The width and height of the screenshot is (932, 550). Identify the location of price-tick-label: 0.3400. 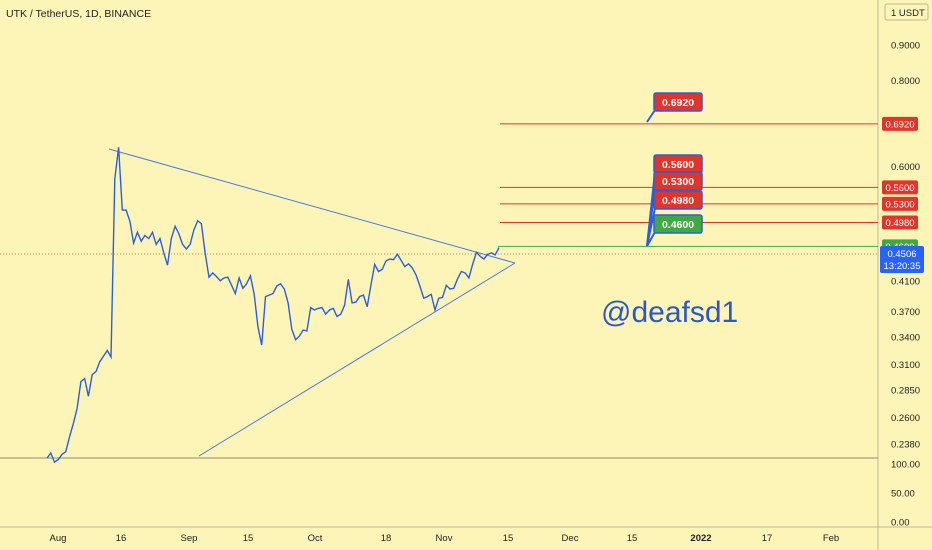
(905, 338).